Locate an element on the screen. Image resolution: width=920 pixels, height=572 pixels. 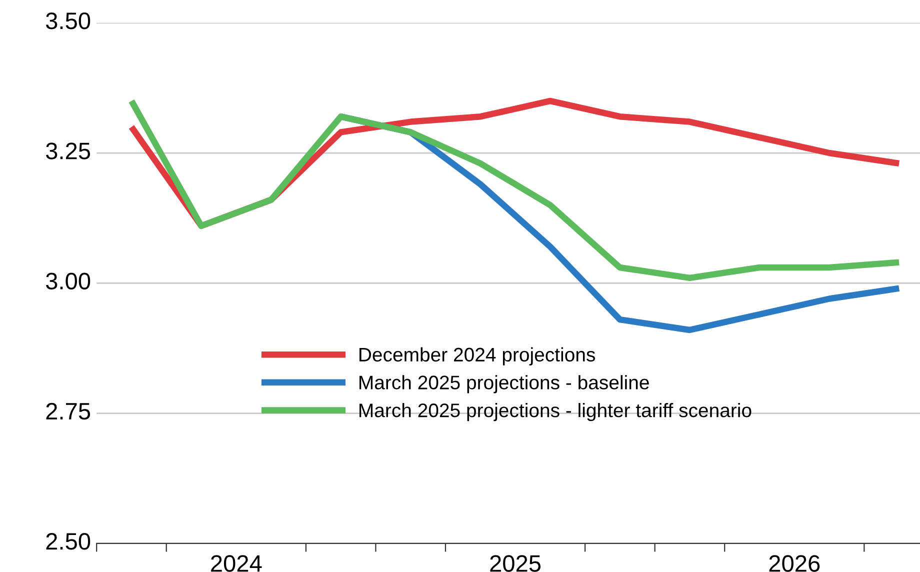
y-tick-label: 3.25 is located at coordinates (68, 151).